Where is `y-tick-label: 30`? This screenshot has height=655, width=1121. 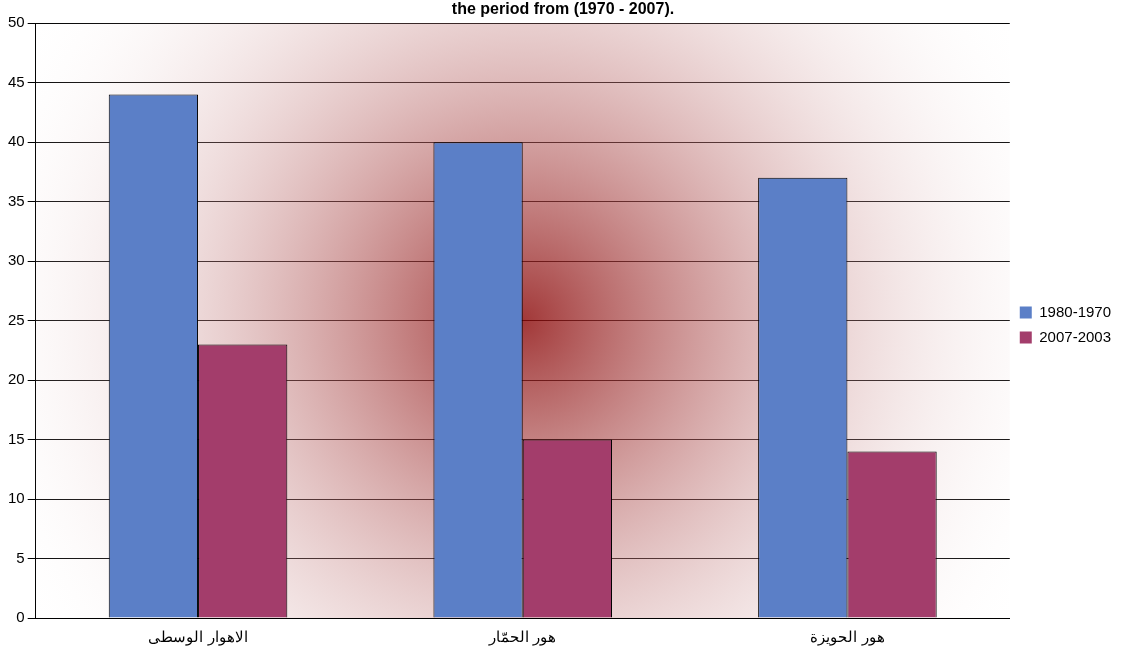 y-tick-label: 30 is located at coordinates (16, 260).